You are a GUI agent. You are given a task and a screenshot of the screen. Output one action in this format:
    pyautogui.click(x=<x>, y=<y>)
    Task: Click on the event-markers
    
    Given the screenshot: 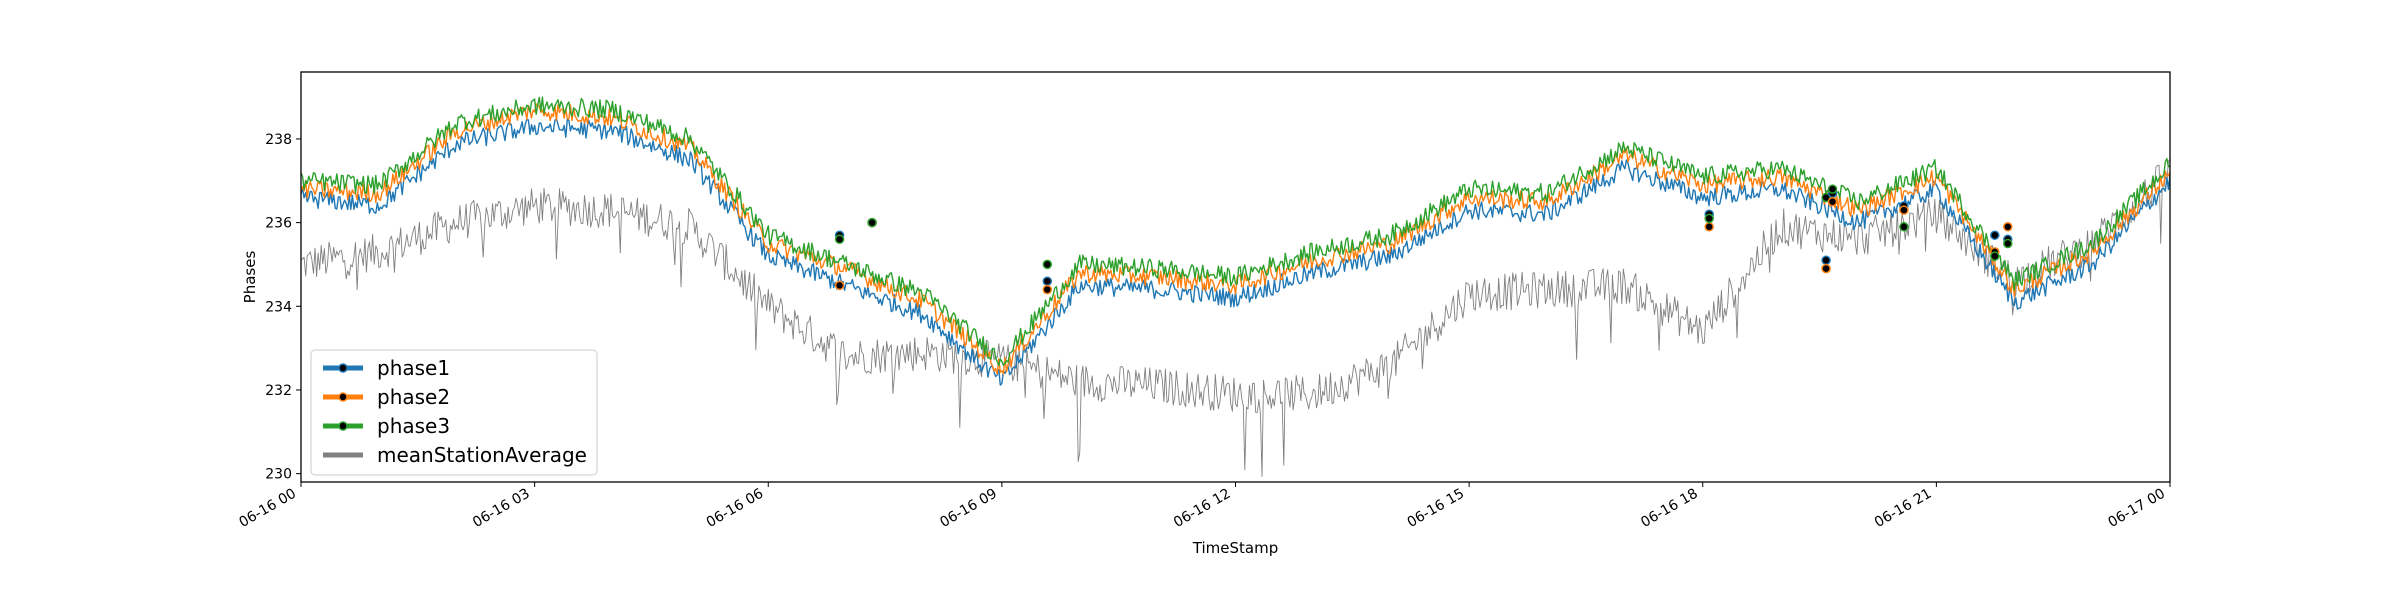 What is the action you would take?
    pyautogui.click(x=1423, y=239)
    